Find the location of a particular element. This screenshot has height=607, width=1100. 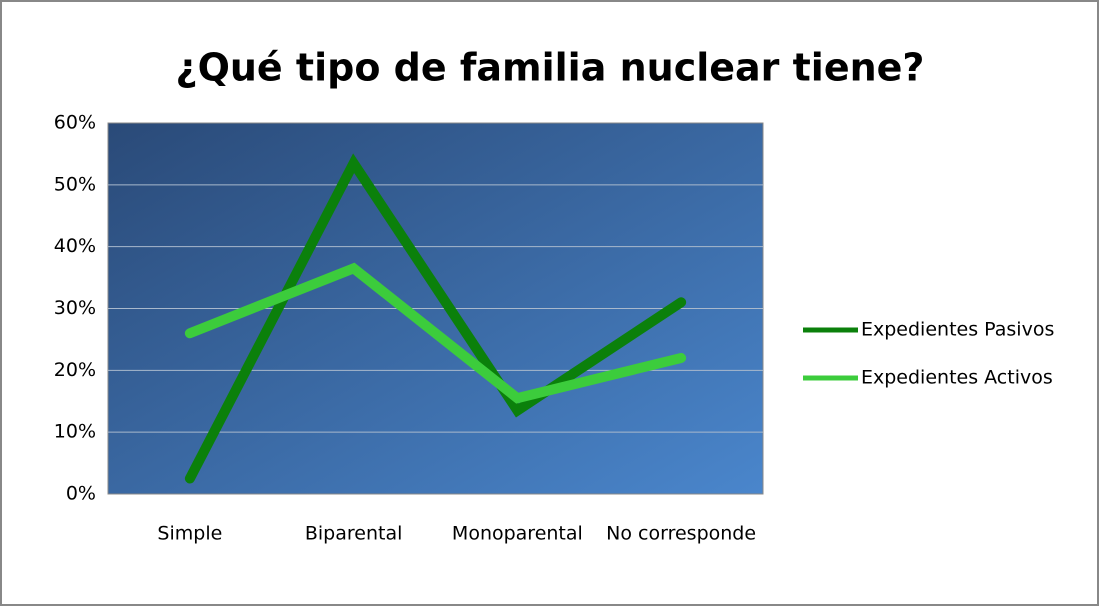

x-tick-label: No corresponde is located at coordinates (681, 534).